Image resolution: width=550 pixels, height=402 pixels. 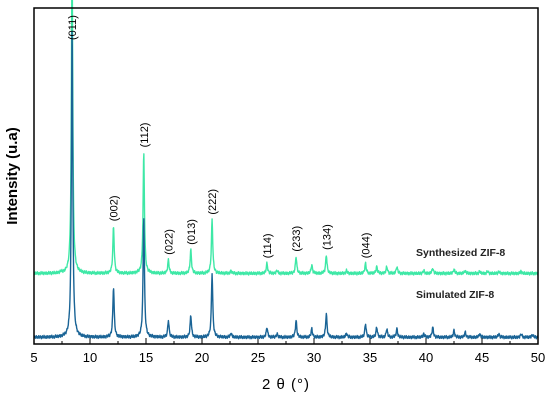 I want to click on x-tick-label: 50, so click(x=538, y=357).